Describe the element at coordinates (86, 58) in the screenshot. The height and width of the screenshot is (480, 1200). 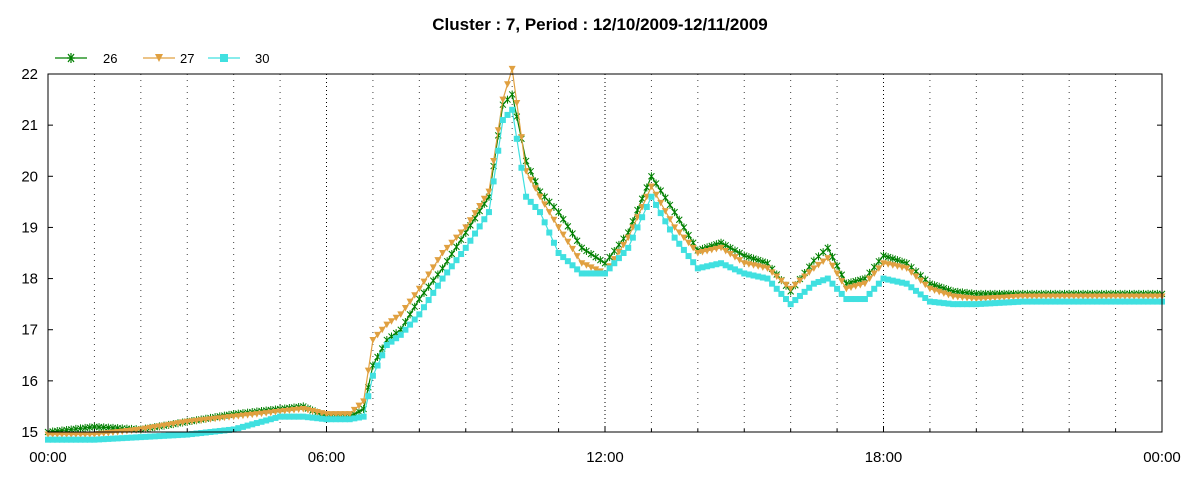
I see `legend-item-26: 26` at that location.